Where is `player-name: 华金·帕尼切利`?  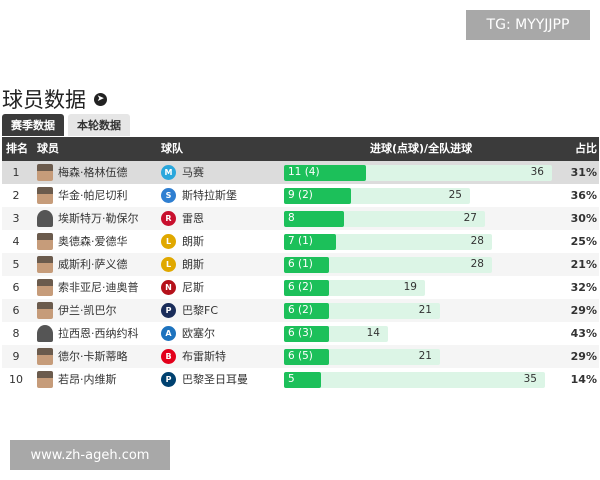
player-name: 华金·帕尼切利 is located at coordinates (93, 195).